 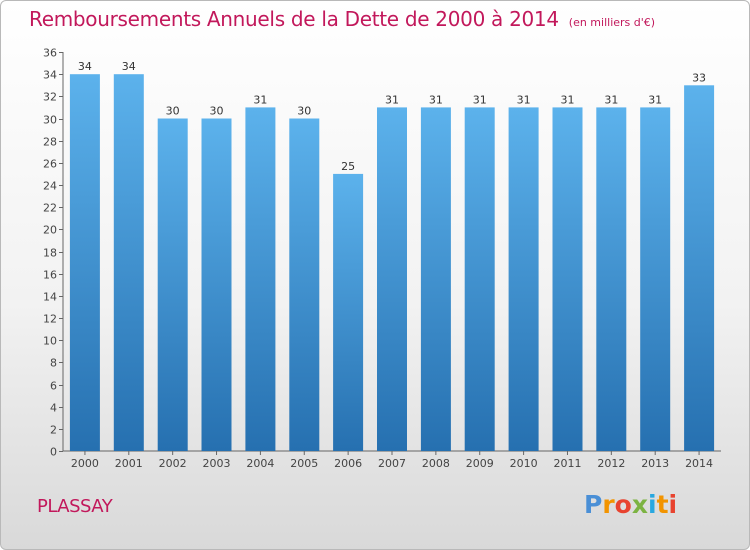 What do you see at coordinates (50, 319) in the screenshot?
I see `y-tick-label: 12` at bounding box center [50, 319].